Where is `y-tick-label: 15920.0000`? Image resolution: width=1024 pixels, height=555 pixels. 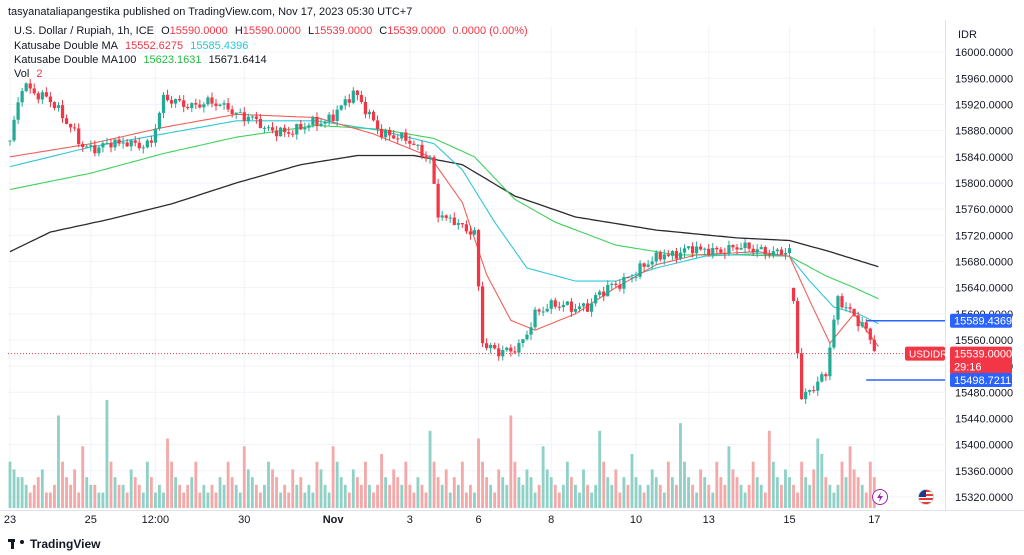 y-tick-label: 15920.0000 is located at coordinates (984, 105).